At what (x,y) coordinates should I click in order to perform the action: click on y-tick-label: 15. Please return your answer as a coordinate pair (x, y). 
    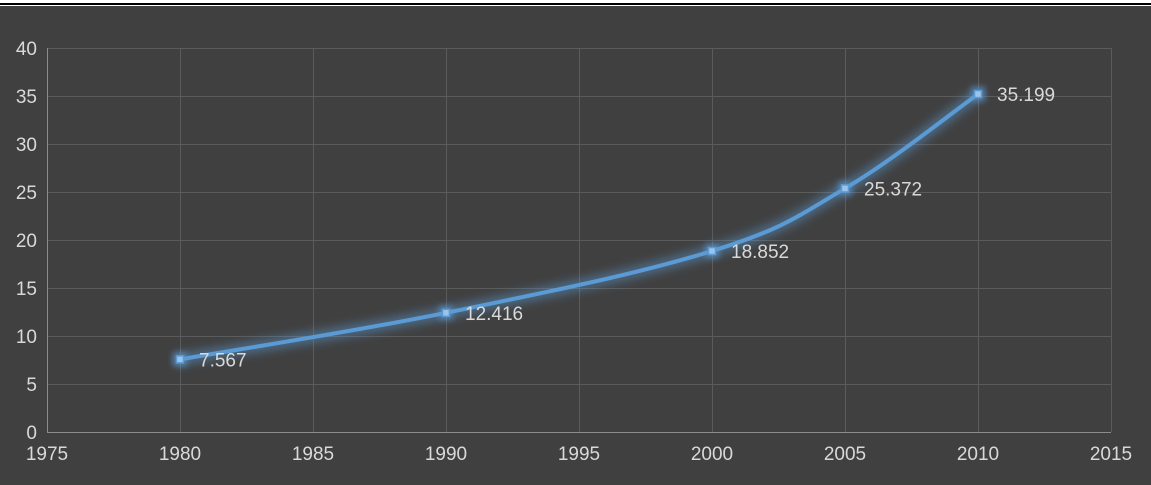
    Looking at the image, I should click on (26, 289).